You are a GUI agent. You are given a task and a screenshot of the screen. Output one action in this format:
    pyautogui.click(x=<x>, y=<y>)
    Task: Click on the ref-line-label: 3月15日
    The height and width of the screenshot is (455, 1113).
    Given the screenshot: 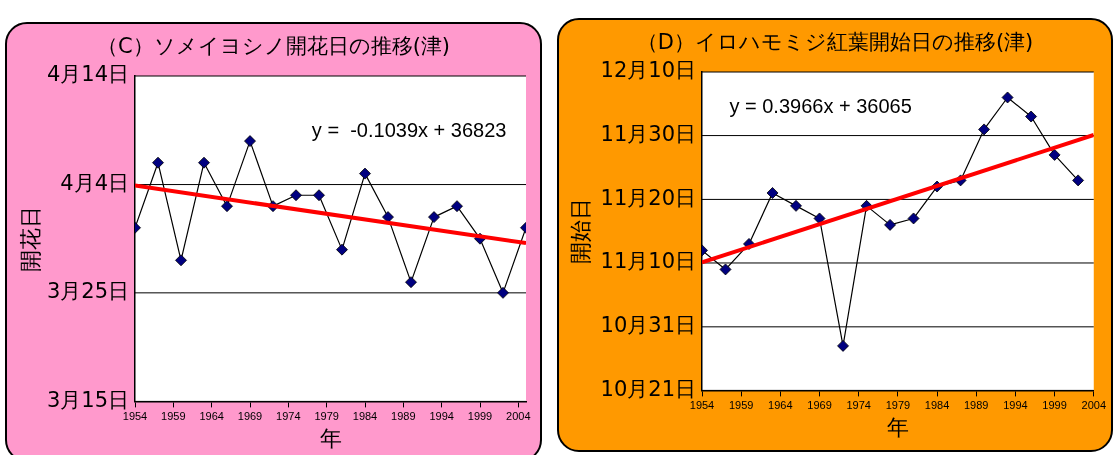 What is the action you would take?
    pyautogui.click(x=87, y=399)
    